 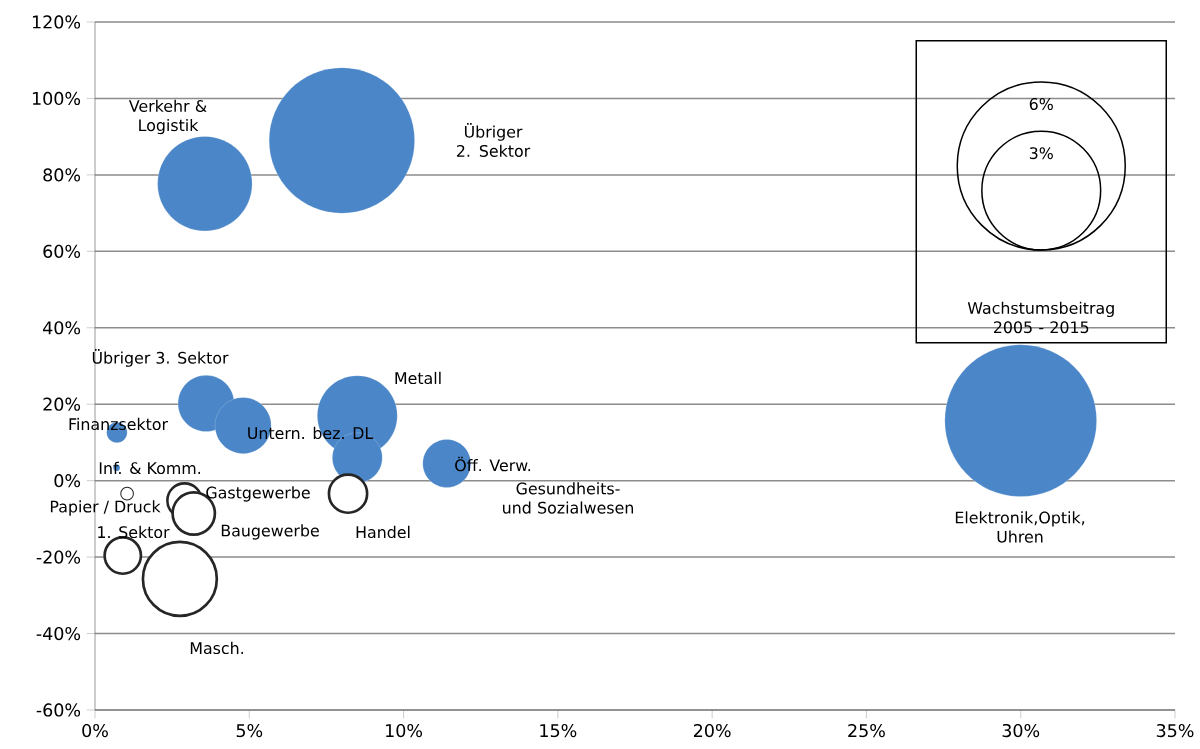 I want to click on x-tick-label: 35%, so click(x=1175, y=730).